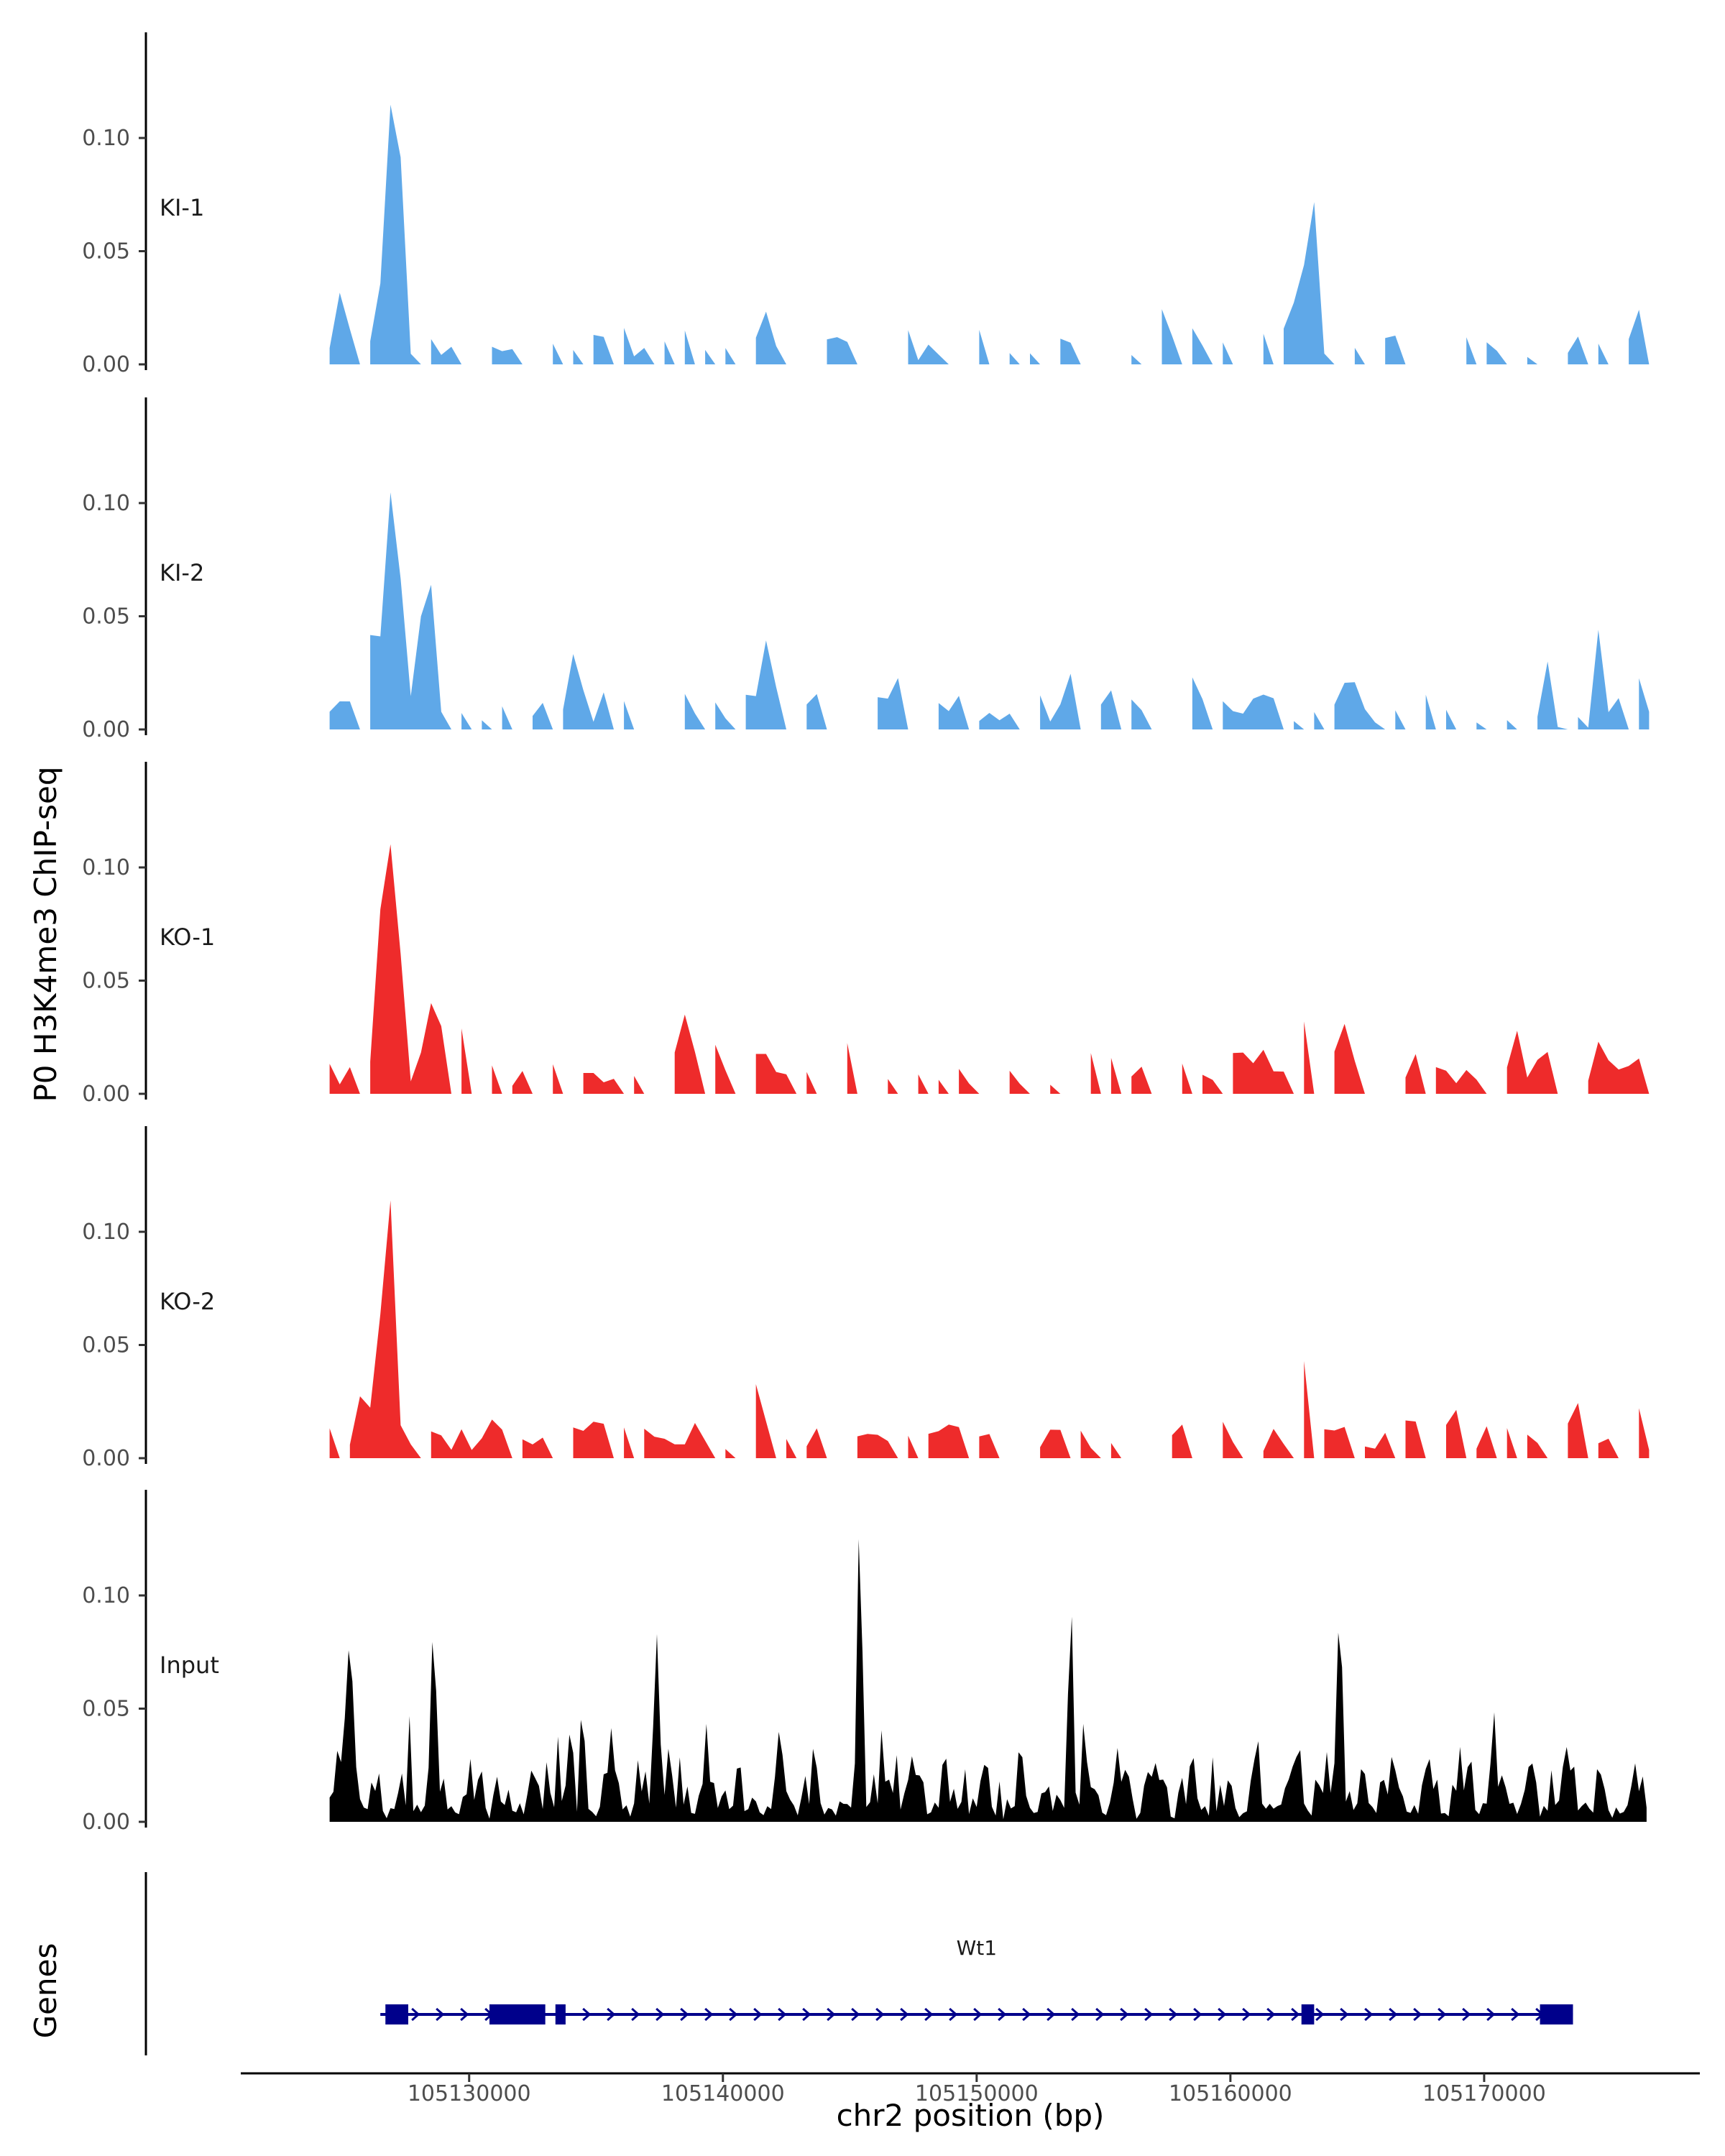 This screenshot has height=2156, width=1725. Describe the element at coordinates (988, 1680) in the screenshot. I see `signal-area-input` at that location.